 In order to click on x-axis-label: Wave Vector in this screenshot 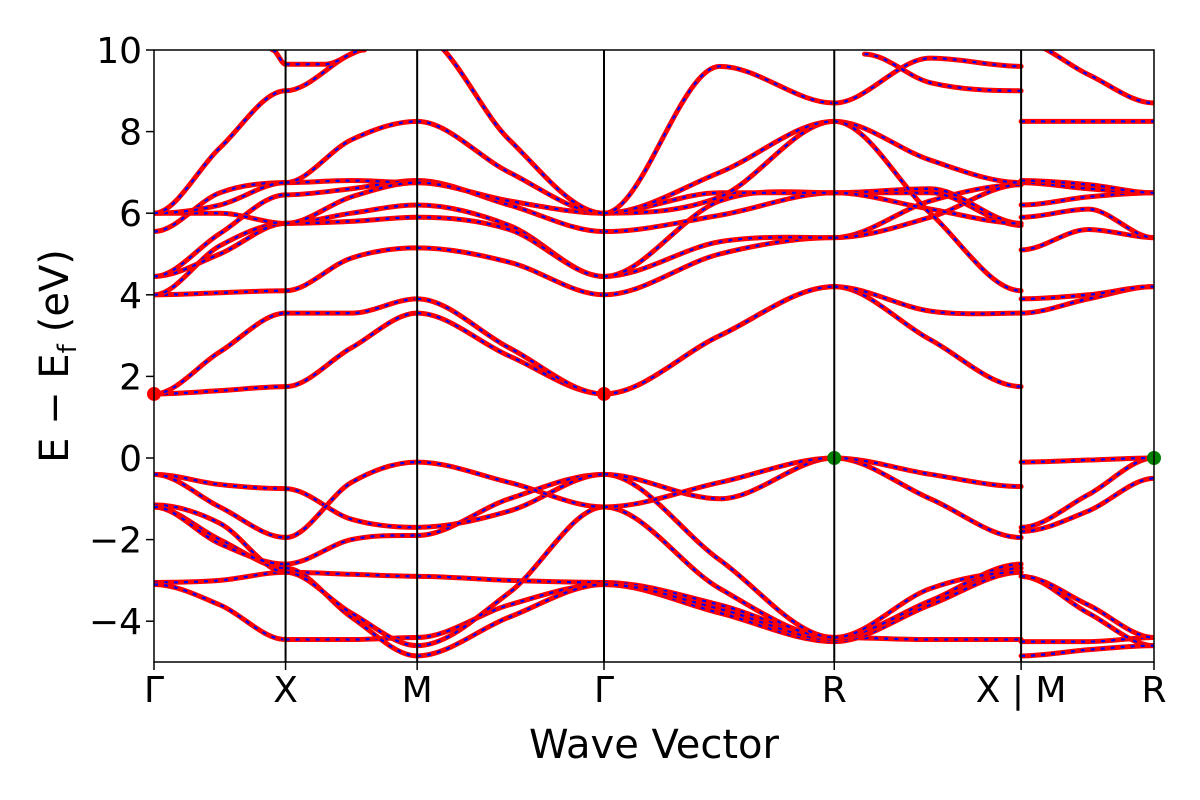, I will do `click(654, 745)`.